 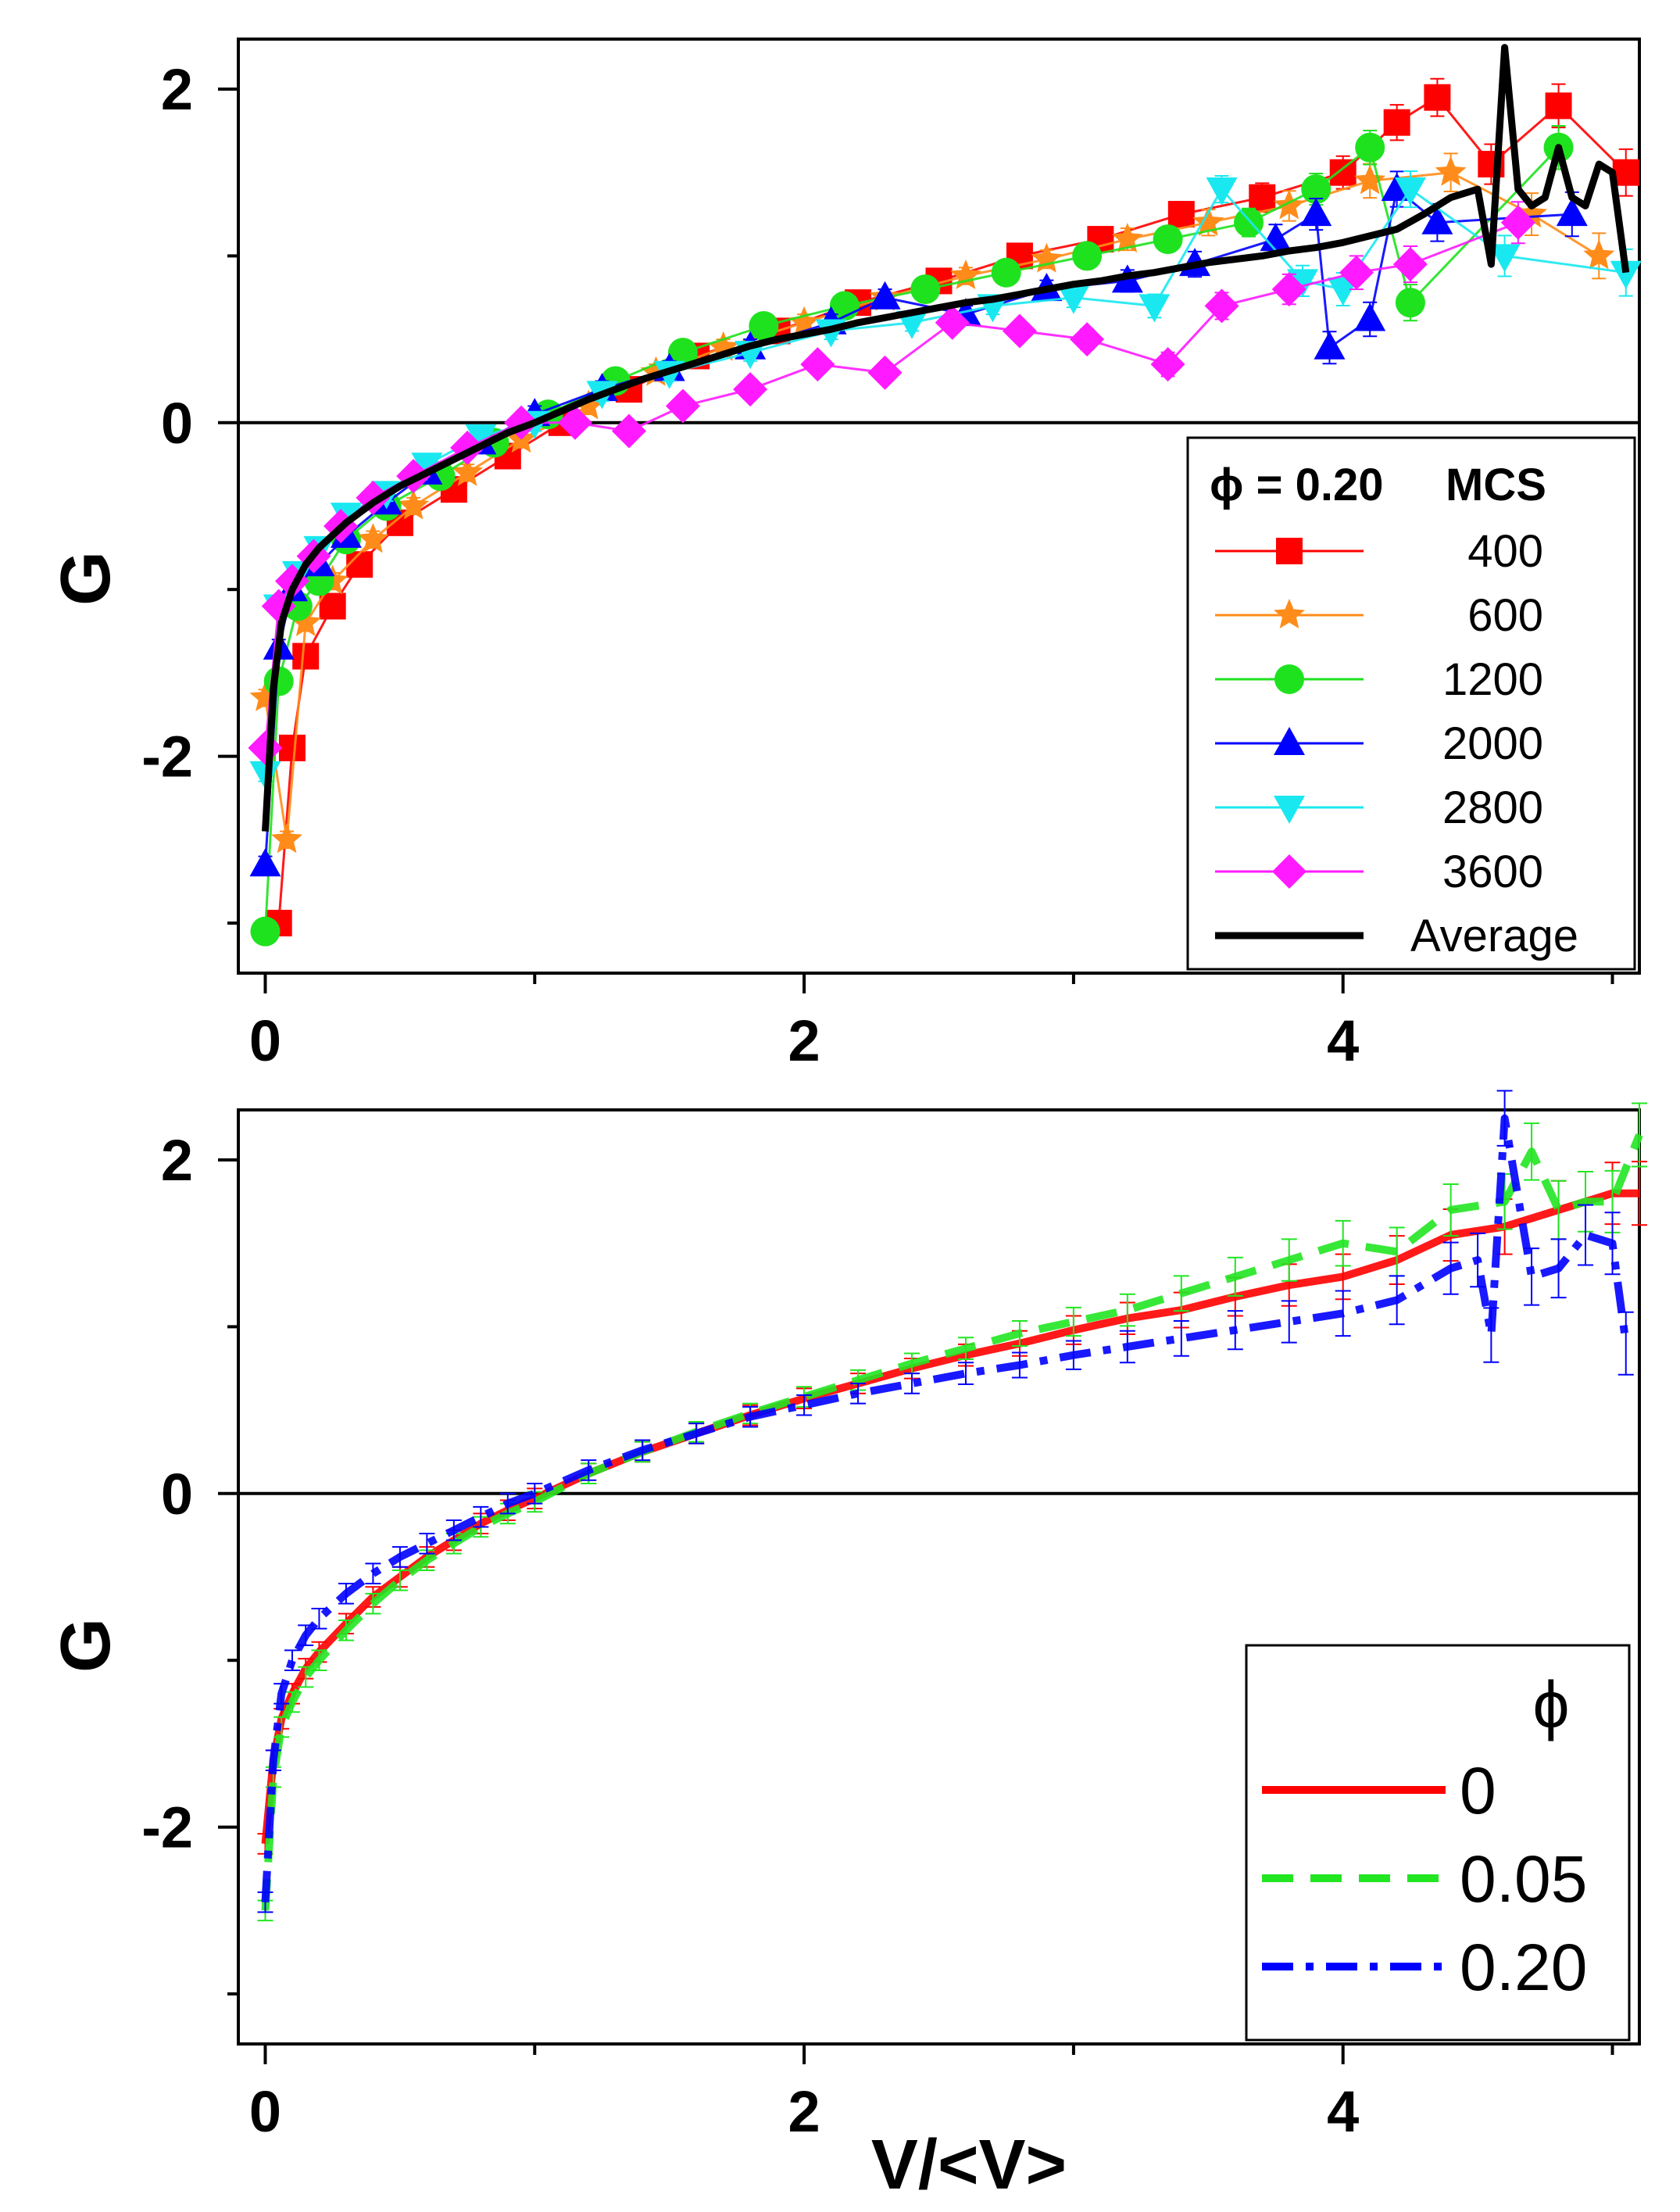 What do you see at coordinates (167, 1828) in the screenshot?
I see `bottom-y-tick-label: -2` at bounding box center [167, 1828].